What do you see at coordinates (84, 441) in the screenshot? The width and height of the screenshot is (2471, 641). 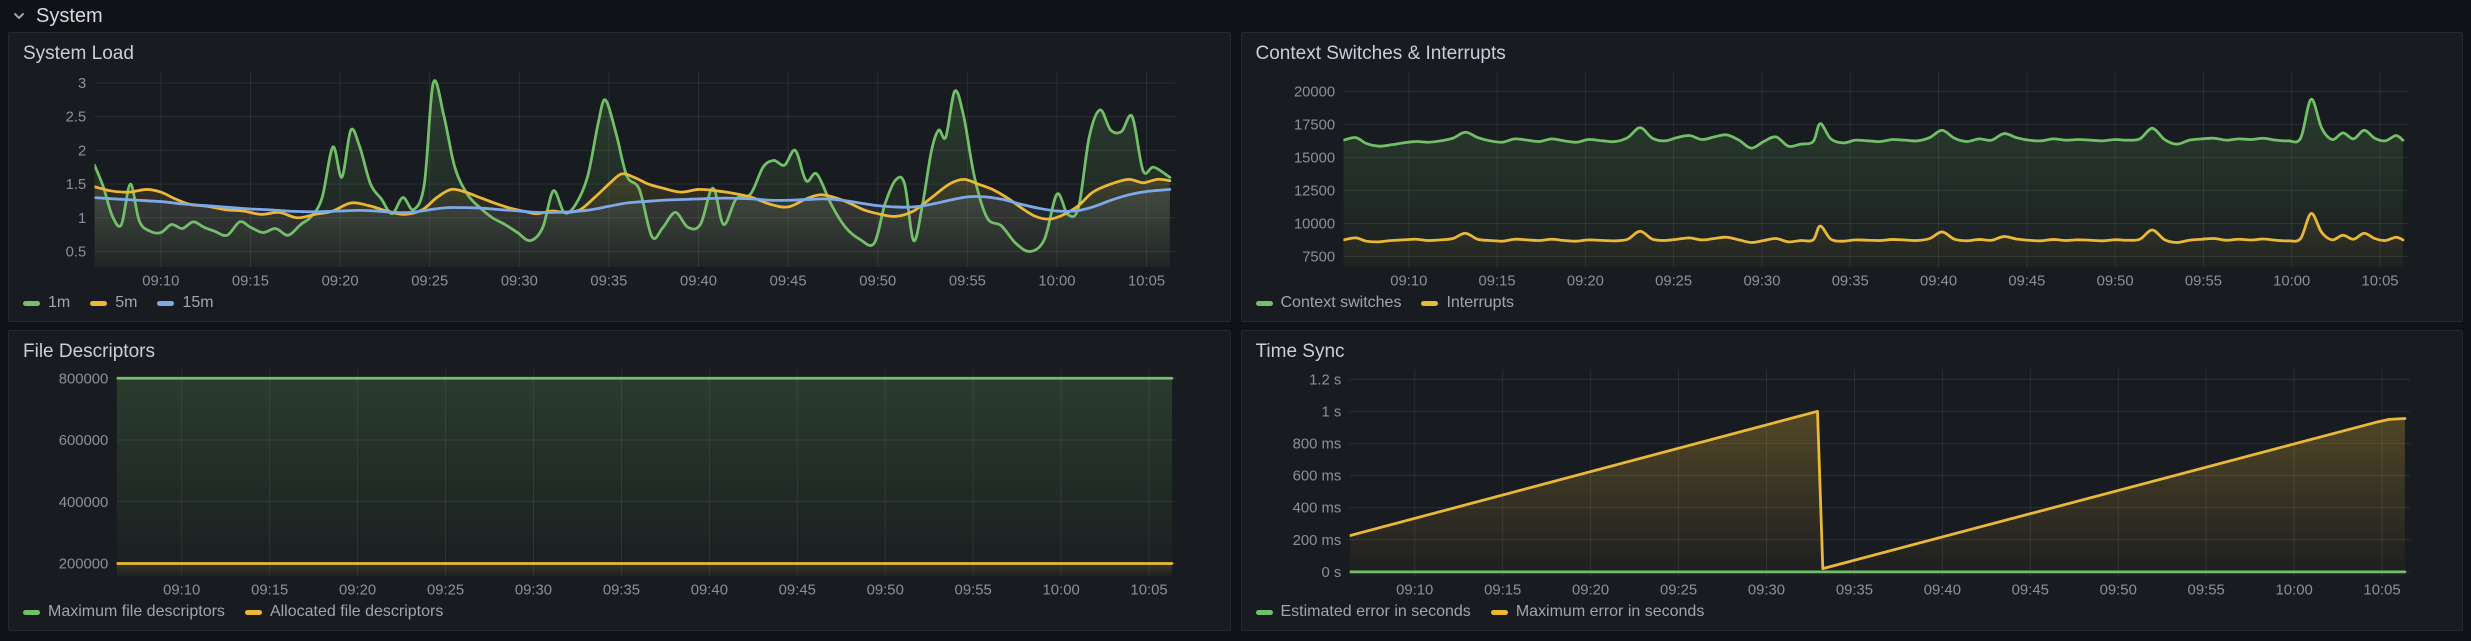 I see `svg-text: 600000` at bounding box center [84, 441].